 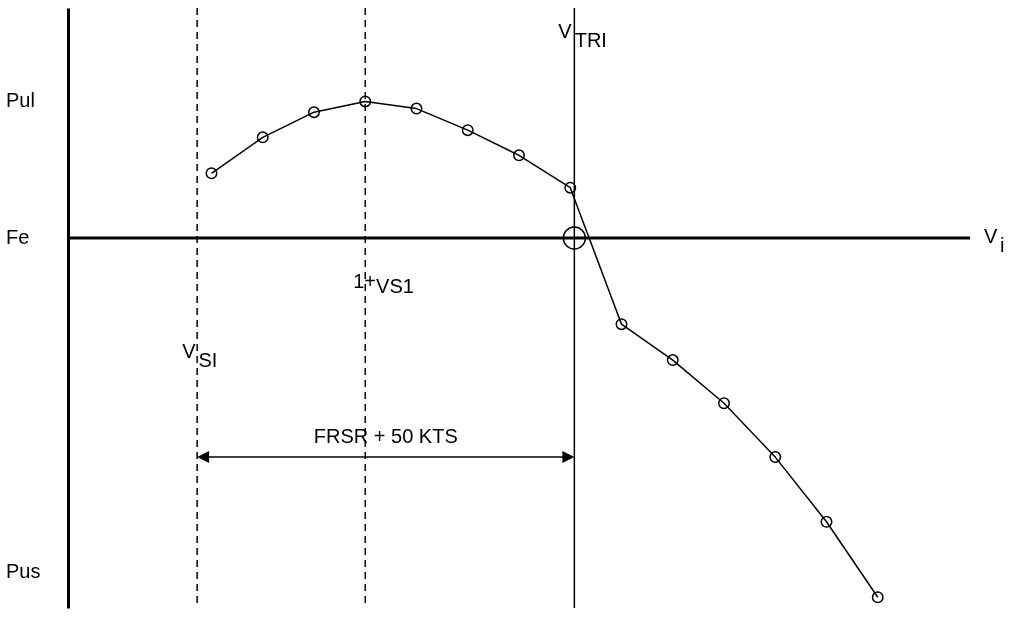 I want to click on text: Pus, so click(x=23, y=571).